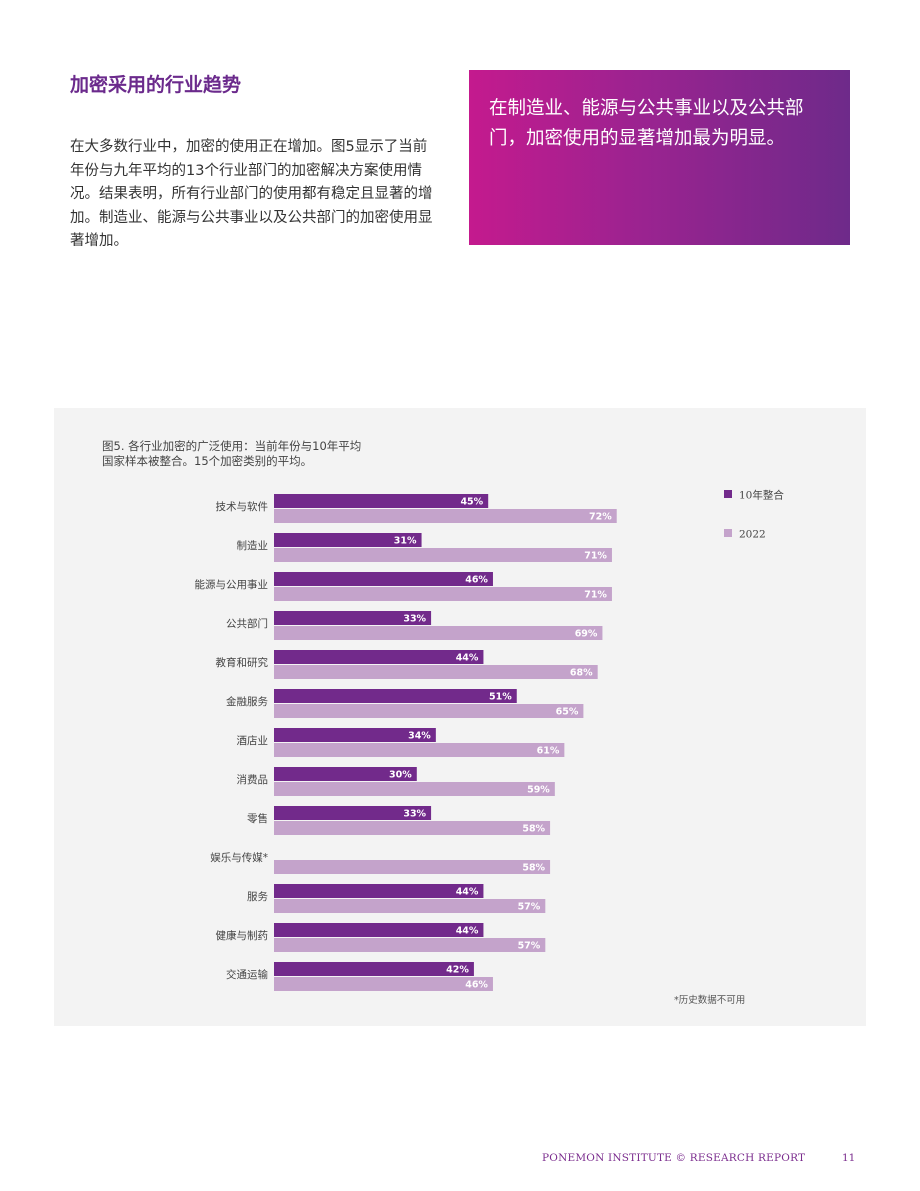  What do you see at coordinates (646, 123) in the screenshot?
I see `callout-text: 在制造业、能源与公共事业以及公共部门，加密使用的显著增加最为明显。` at bounding box center [646, 123].